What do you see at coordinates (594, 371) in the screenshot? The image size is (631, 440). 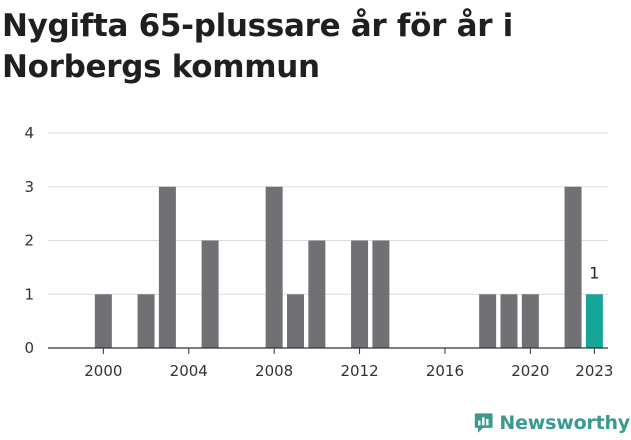 I see `x-tick-label: 2023` at bounding box center [594, 371].